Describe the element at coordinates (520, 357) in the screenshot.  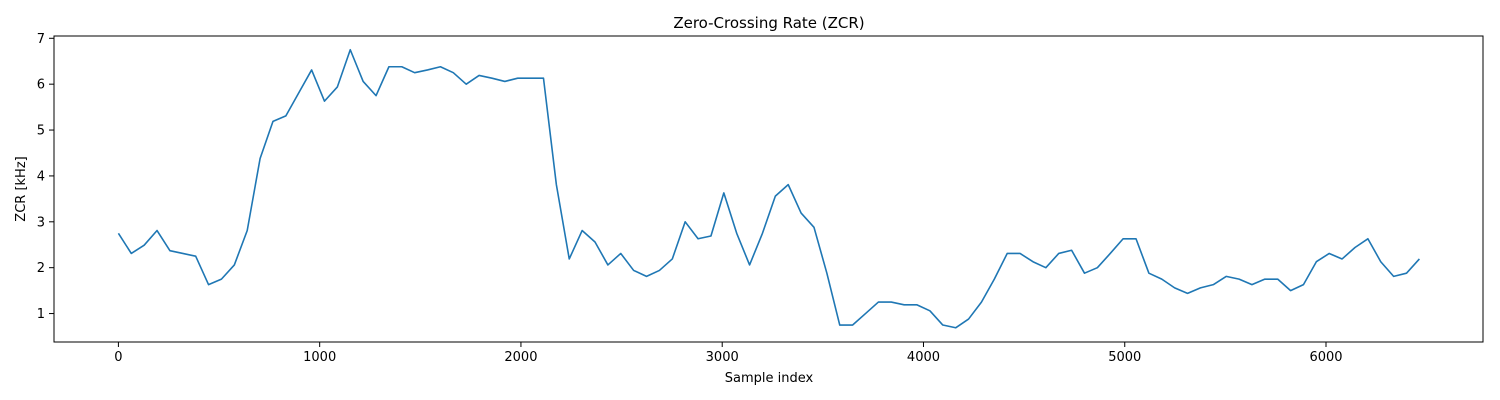
I see `x-tick-label: 2000` at that location.